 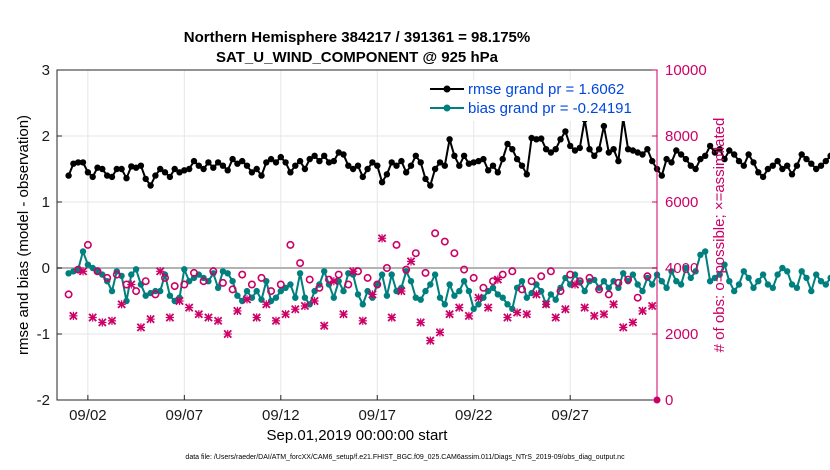 I want to click on right-axis-label: # of obs: o=possible; ×=assimilated, so click(x=719, y=235).